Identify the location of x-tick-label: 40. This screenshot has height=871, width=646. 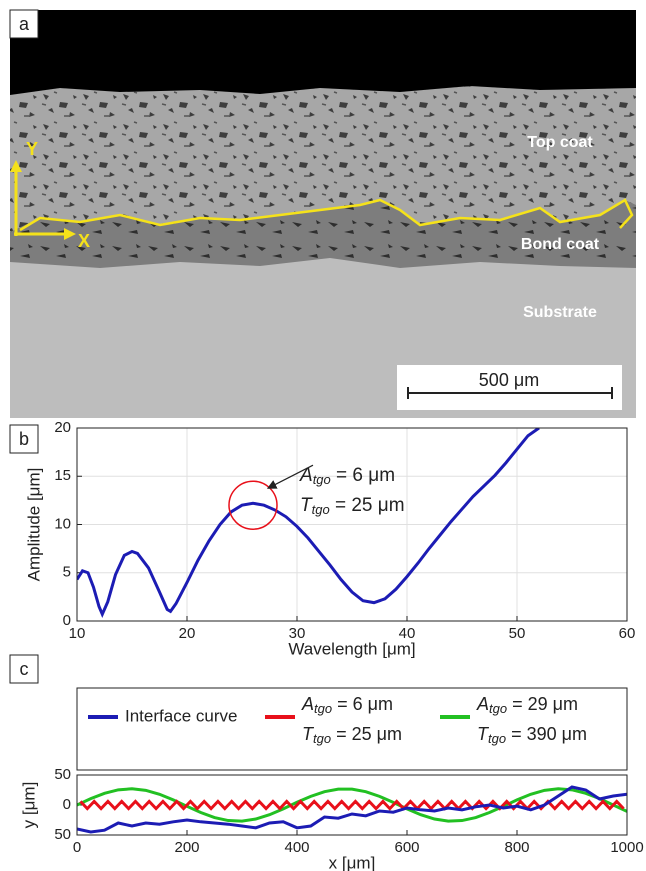
(407, 633).